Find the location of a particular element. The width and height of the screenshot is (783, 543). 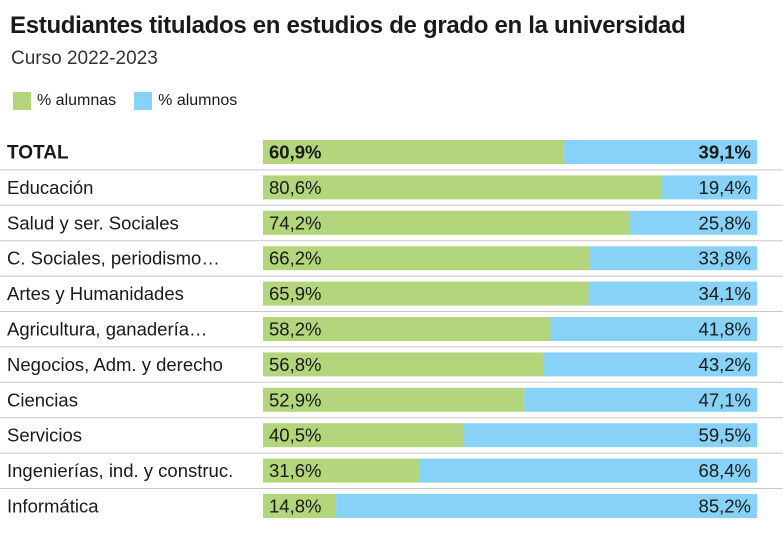

legend-label-alumnos: % alumnos is located at coordinates (198, 100).